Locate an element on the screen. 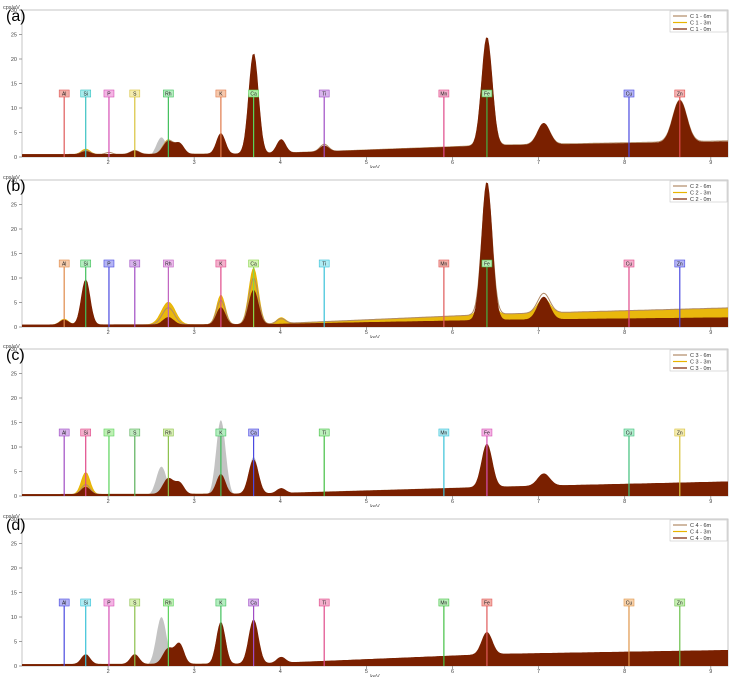  element-label: S is located at coordinates (135, 604).